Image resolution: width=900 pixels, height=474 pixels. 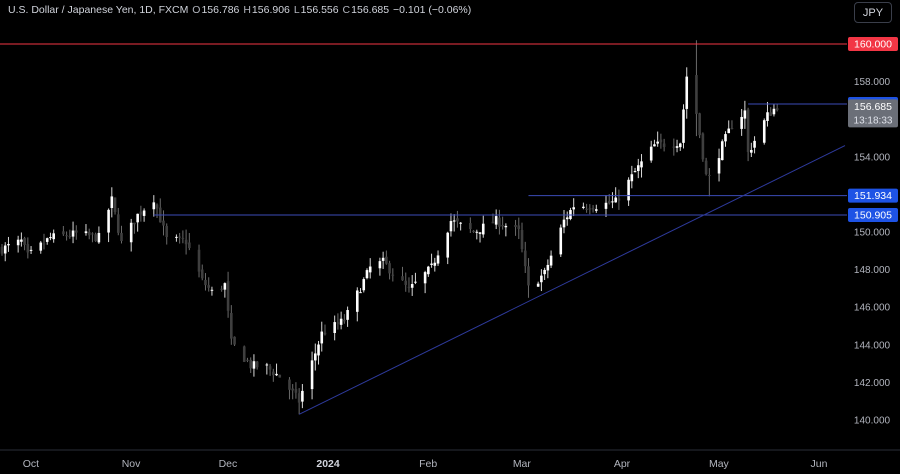 What do you see at coordinates (872, 421) in the screenshot?
I see `y-tick-label: 140.000` at bounding box center [872, 421].